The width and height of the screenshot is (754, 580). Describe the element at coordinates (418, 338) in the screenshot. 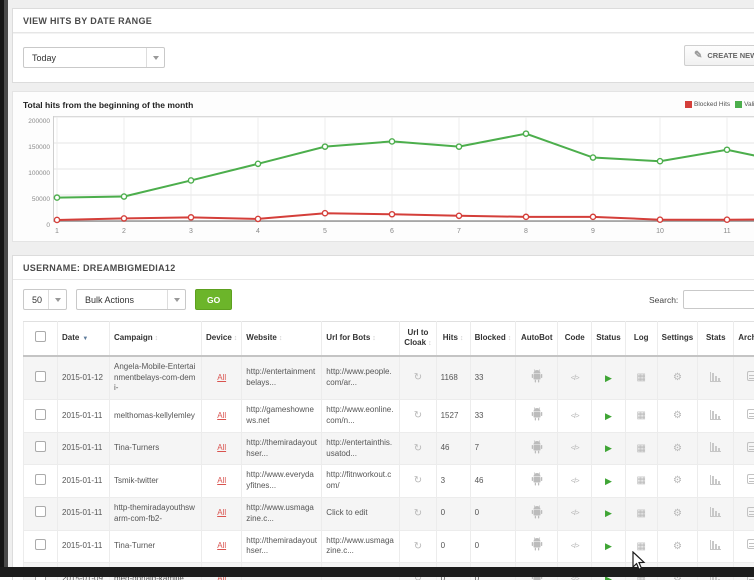

I see `column-header-url-to-cloak: Url to Cloak ↕` at that location.